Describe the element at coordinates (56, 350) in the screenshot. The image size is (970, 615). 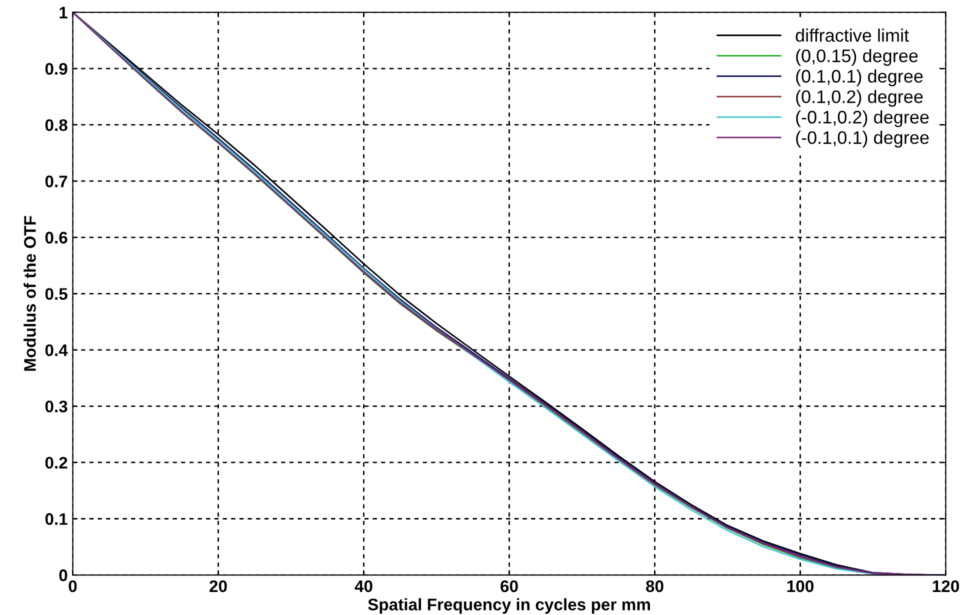
I see `y-tick-label: 0.4` at that location.